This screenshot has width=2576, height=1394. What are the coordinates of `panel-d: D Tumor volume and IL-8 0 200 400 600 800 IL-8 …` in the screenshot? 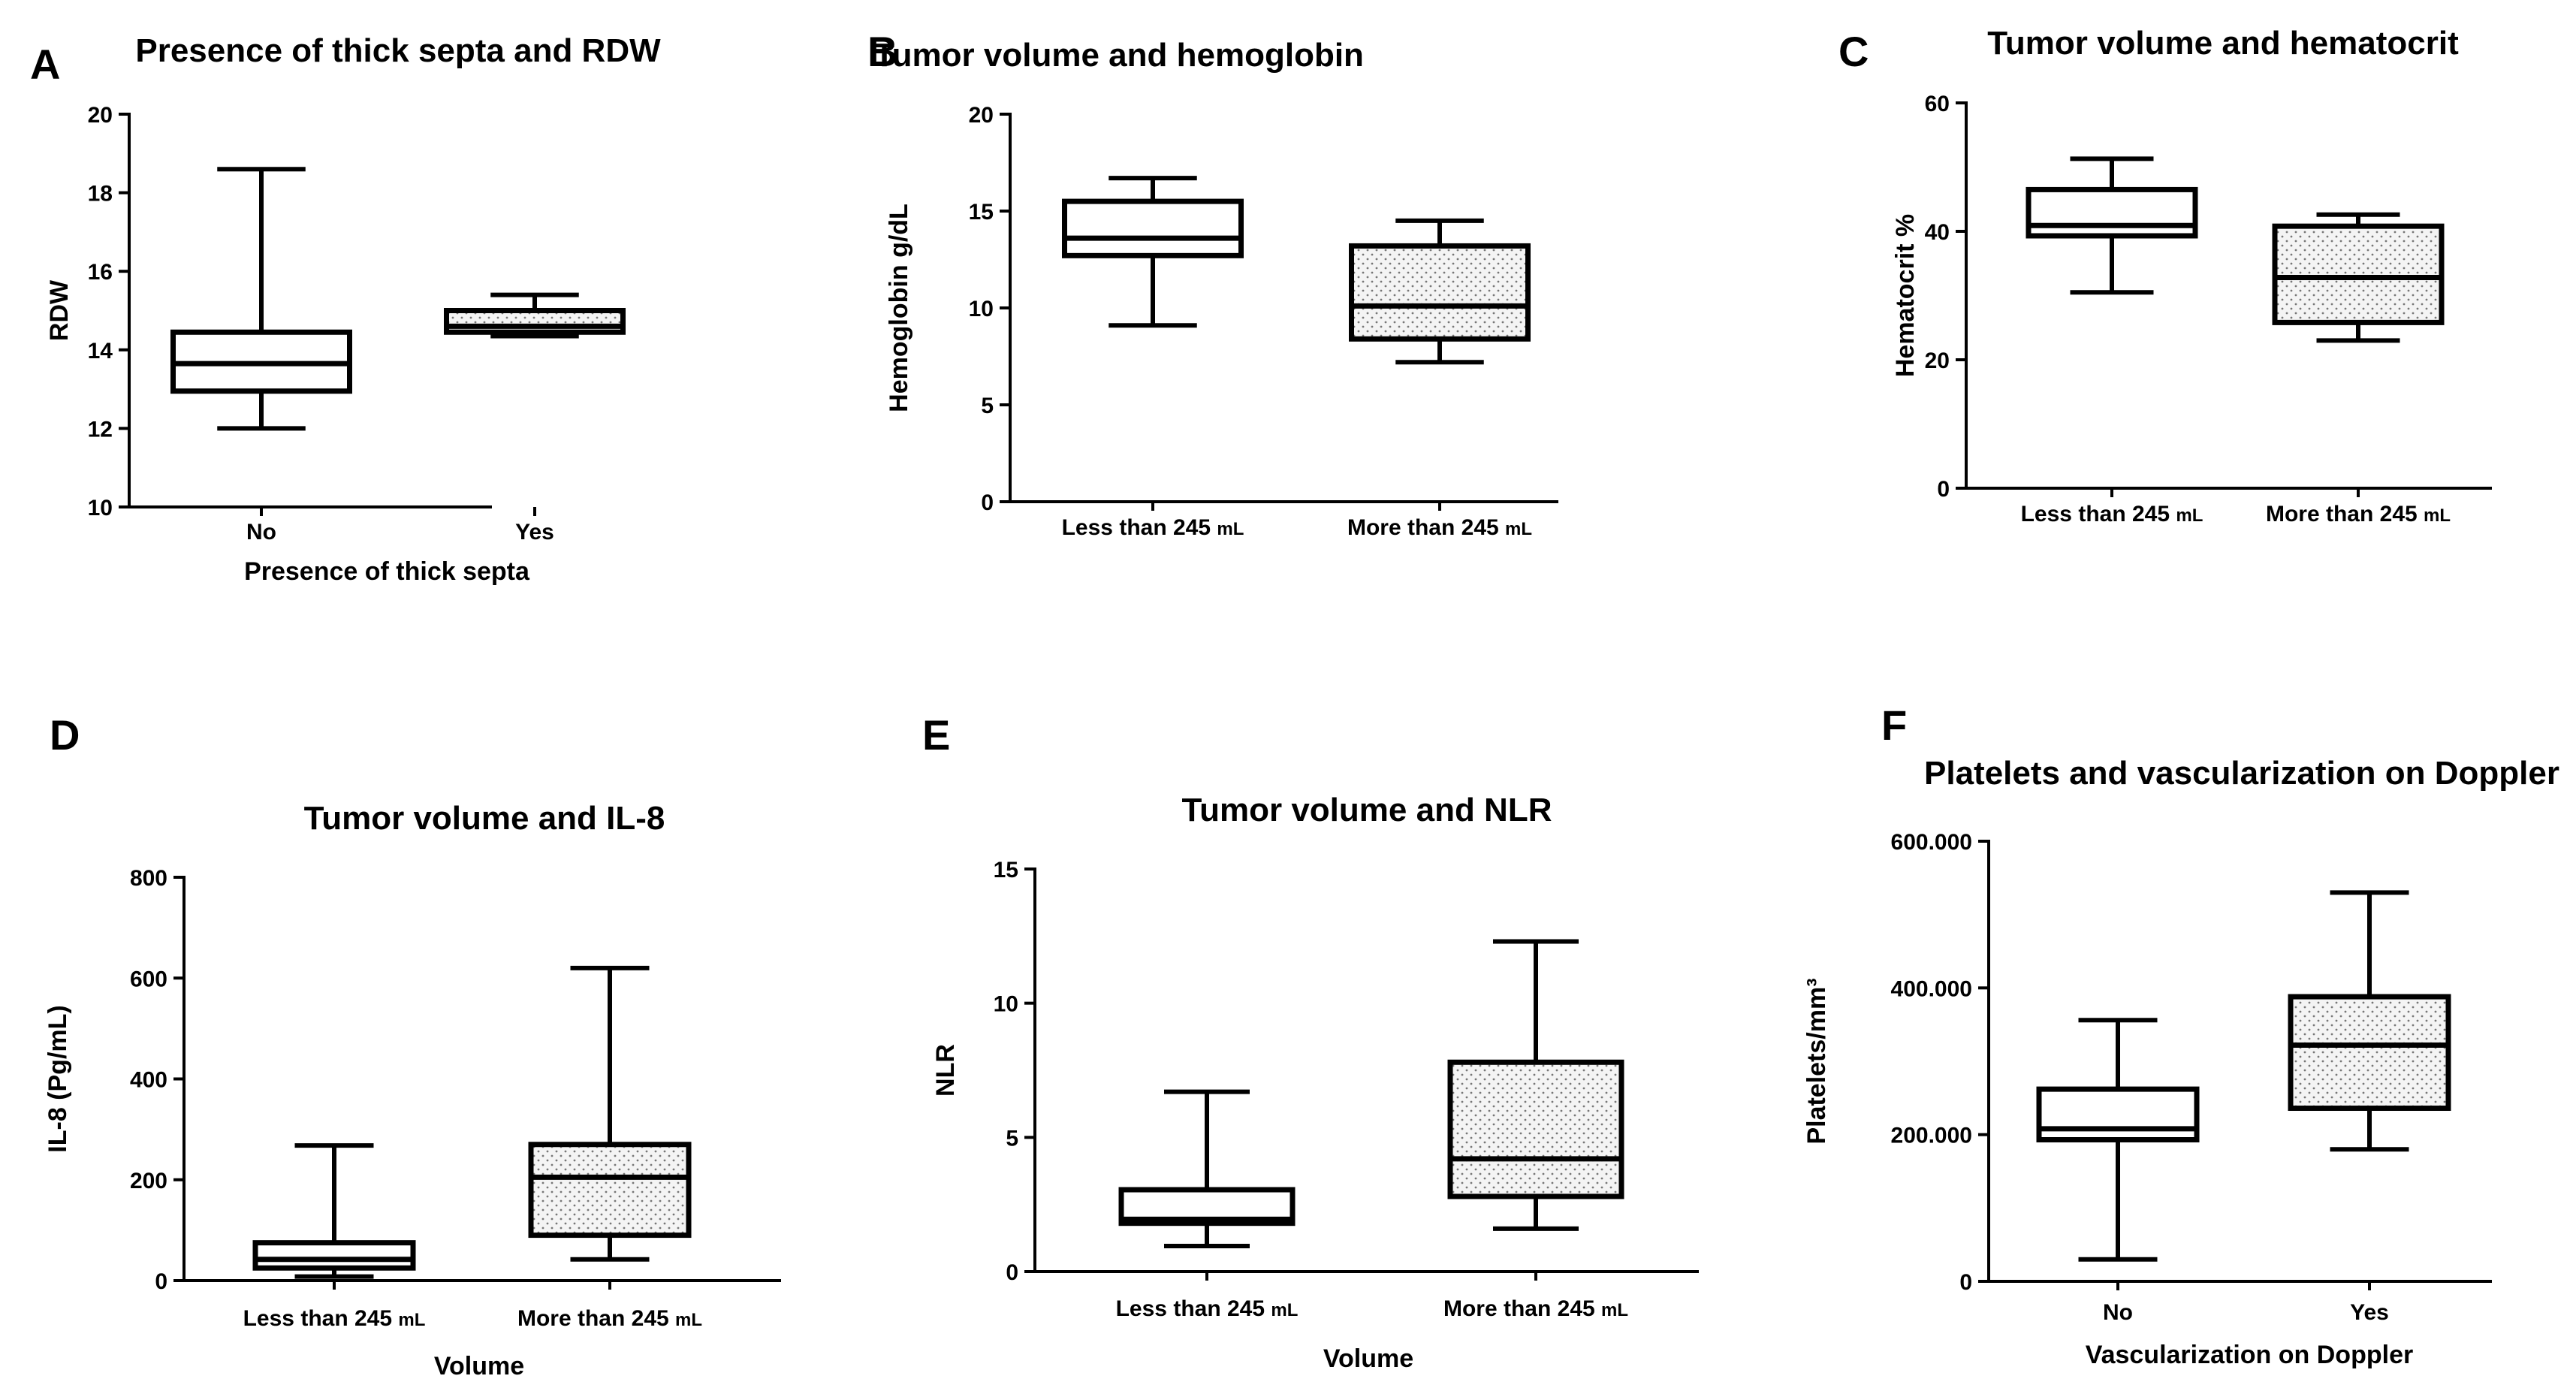 It's located at (412, 1045).